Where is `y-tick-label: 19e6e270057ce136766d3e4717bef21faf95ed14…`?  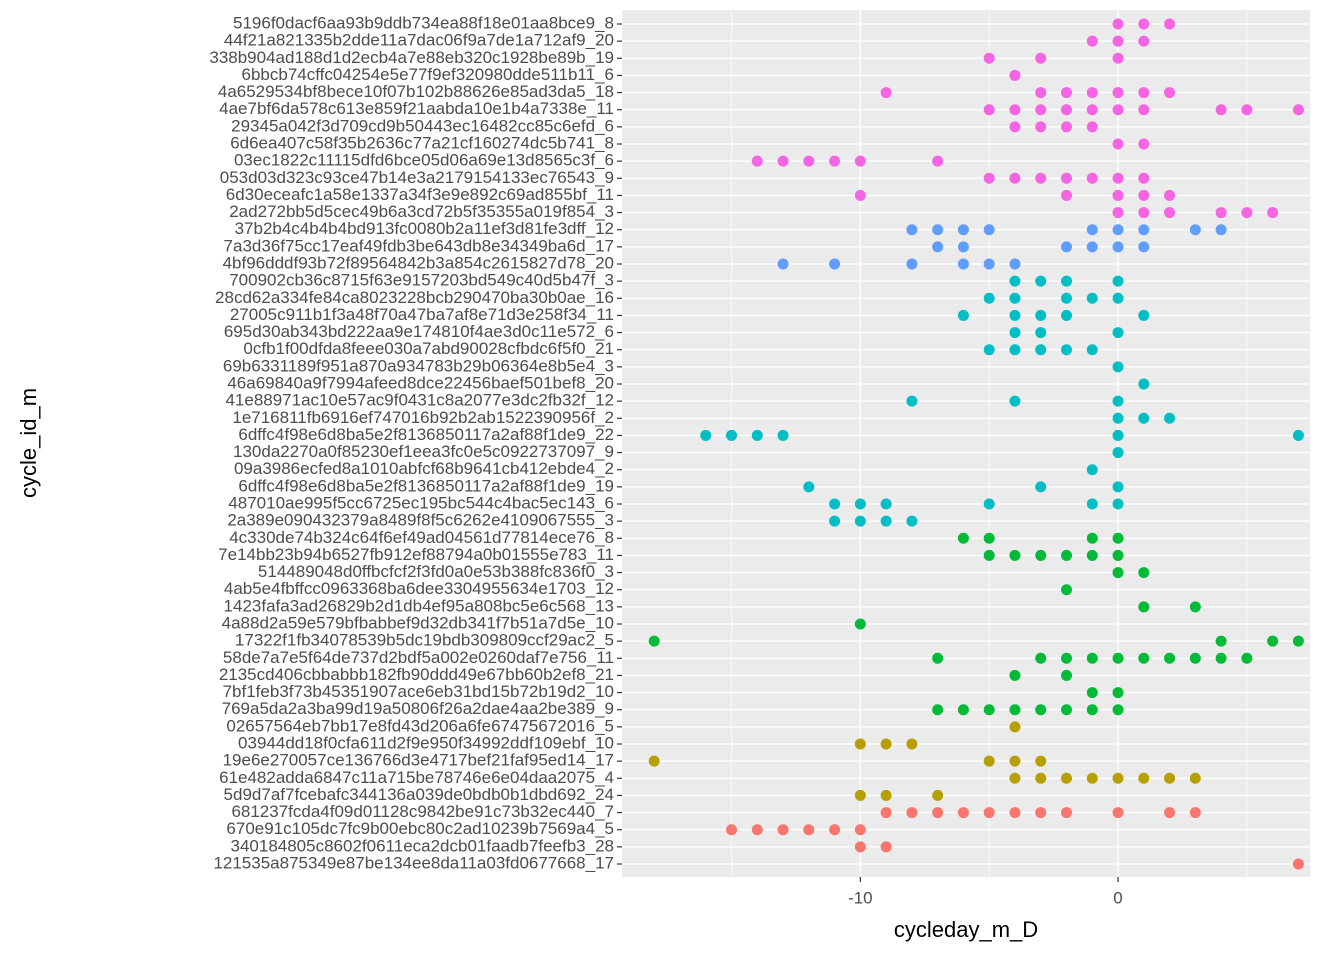 y-tick-label: 19e6e270057ce136766d3e4717bef21faf95ed14… is located at coordinates (418, 760).